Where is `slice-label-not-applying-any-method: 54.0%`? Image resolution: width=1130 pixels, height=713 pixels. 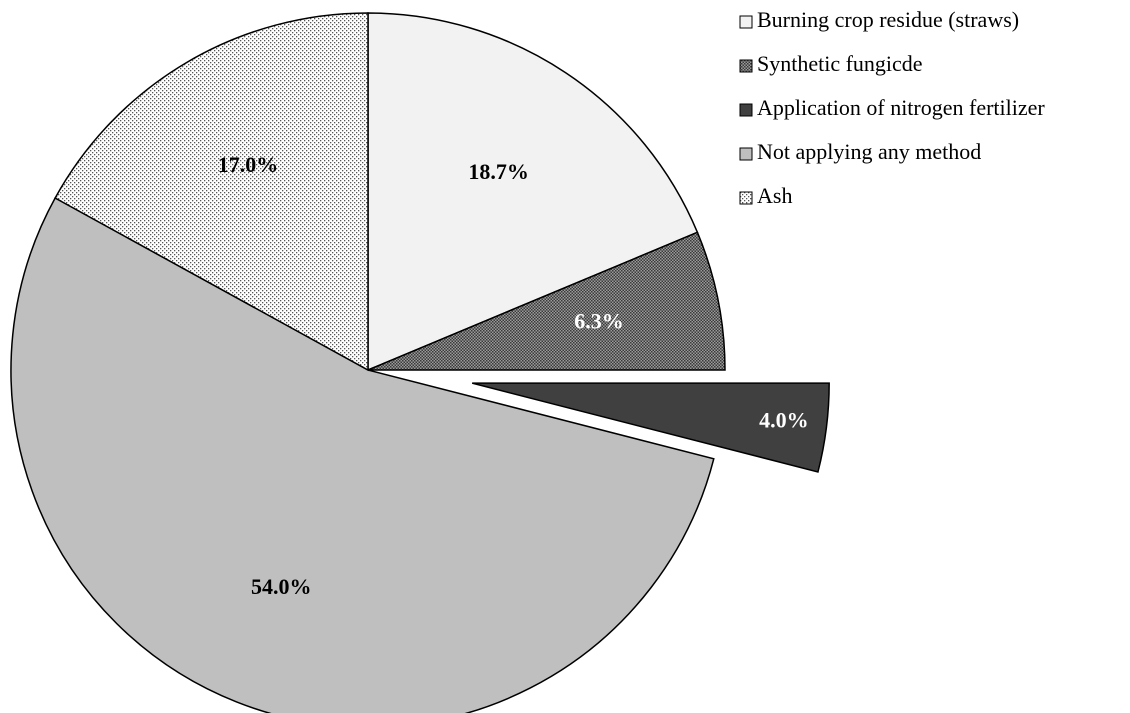
slice-label-not-applying-any-method: 54.0% is located at coordinates (281, 586).